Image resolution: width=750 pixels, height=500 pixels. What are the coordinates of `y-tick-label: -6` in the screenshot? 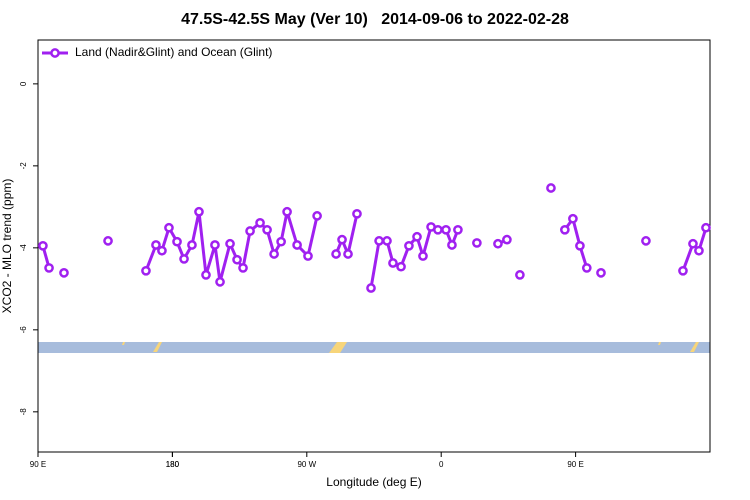 It's located at (23, 330).